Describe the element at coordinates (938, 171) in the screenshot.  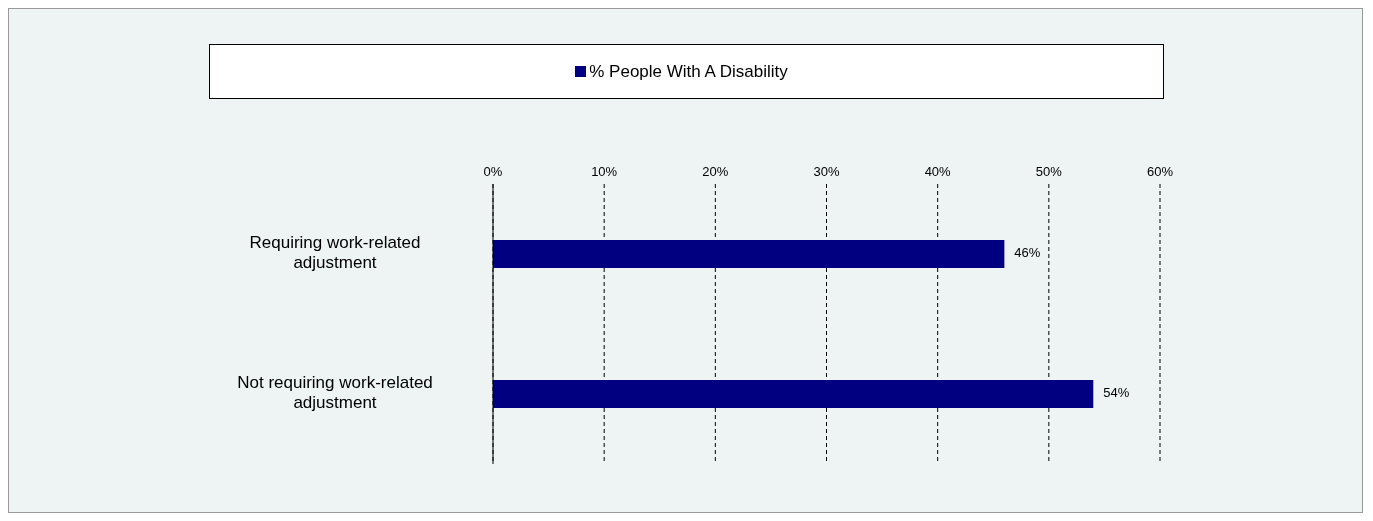
I see `x-tick-label: 40%` at that location.